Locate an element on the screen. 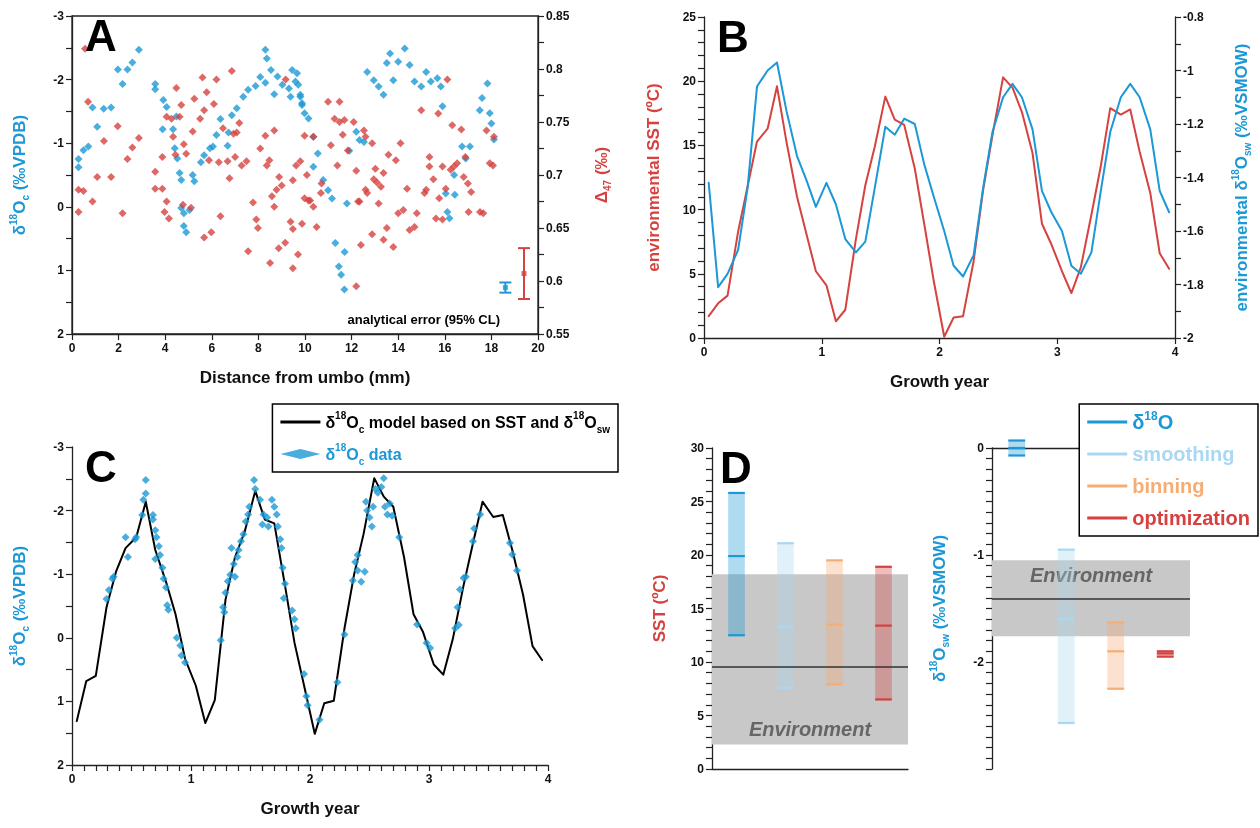 The image size is (1260, 828). y2-axis-title: environmental δ18Osw (‰VSMOW) is located at coordinates (1241, 177).